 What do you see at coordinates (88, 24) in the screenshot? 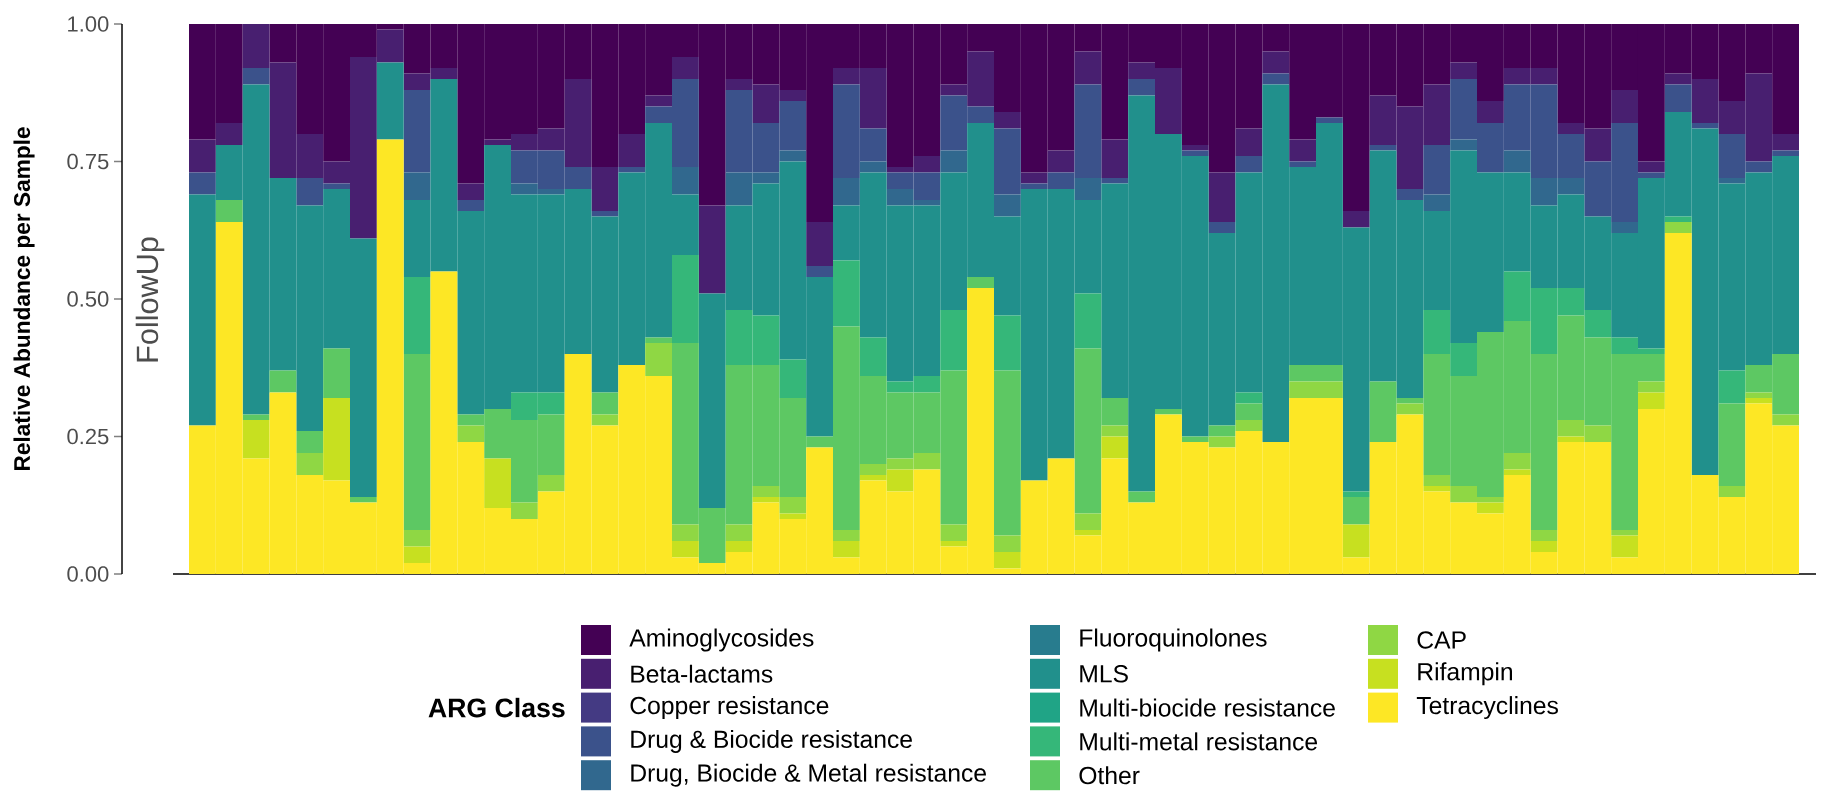
I see `y-tick-label: 1.00` at bounding box center [88, 24].